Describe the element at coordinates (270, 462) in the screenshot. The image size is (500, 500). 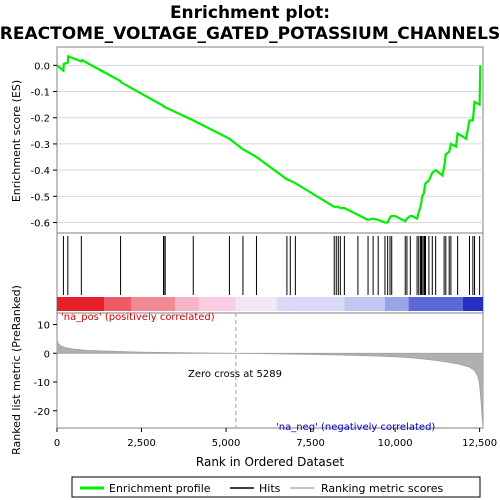
I see `x-axis-label: Rank in Ordered Dataset` at that location.